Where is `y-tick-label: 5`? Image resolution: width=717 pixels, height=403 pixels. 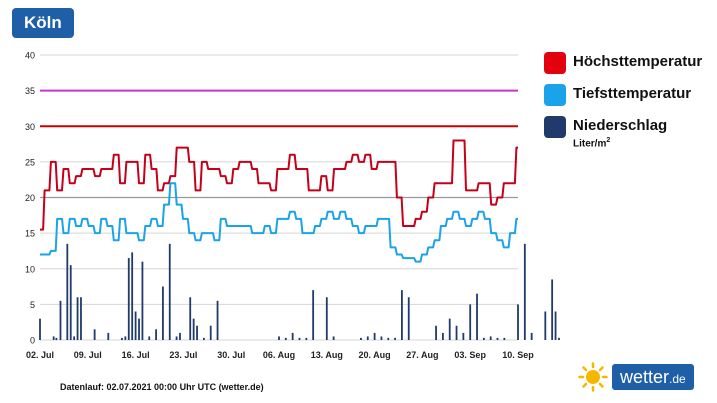 y-tick-label: 5 is located at coordinates (32, 305).